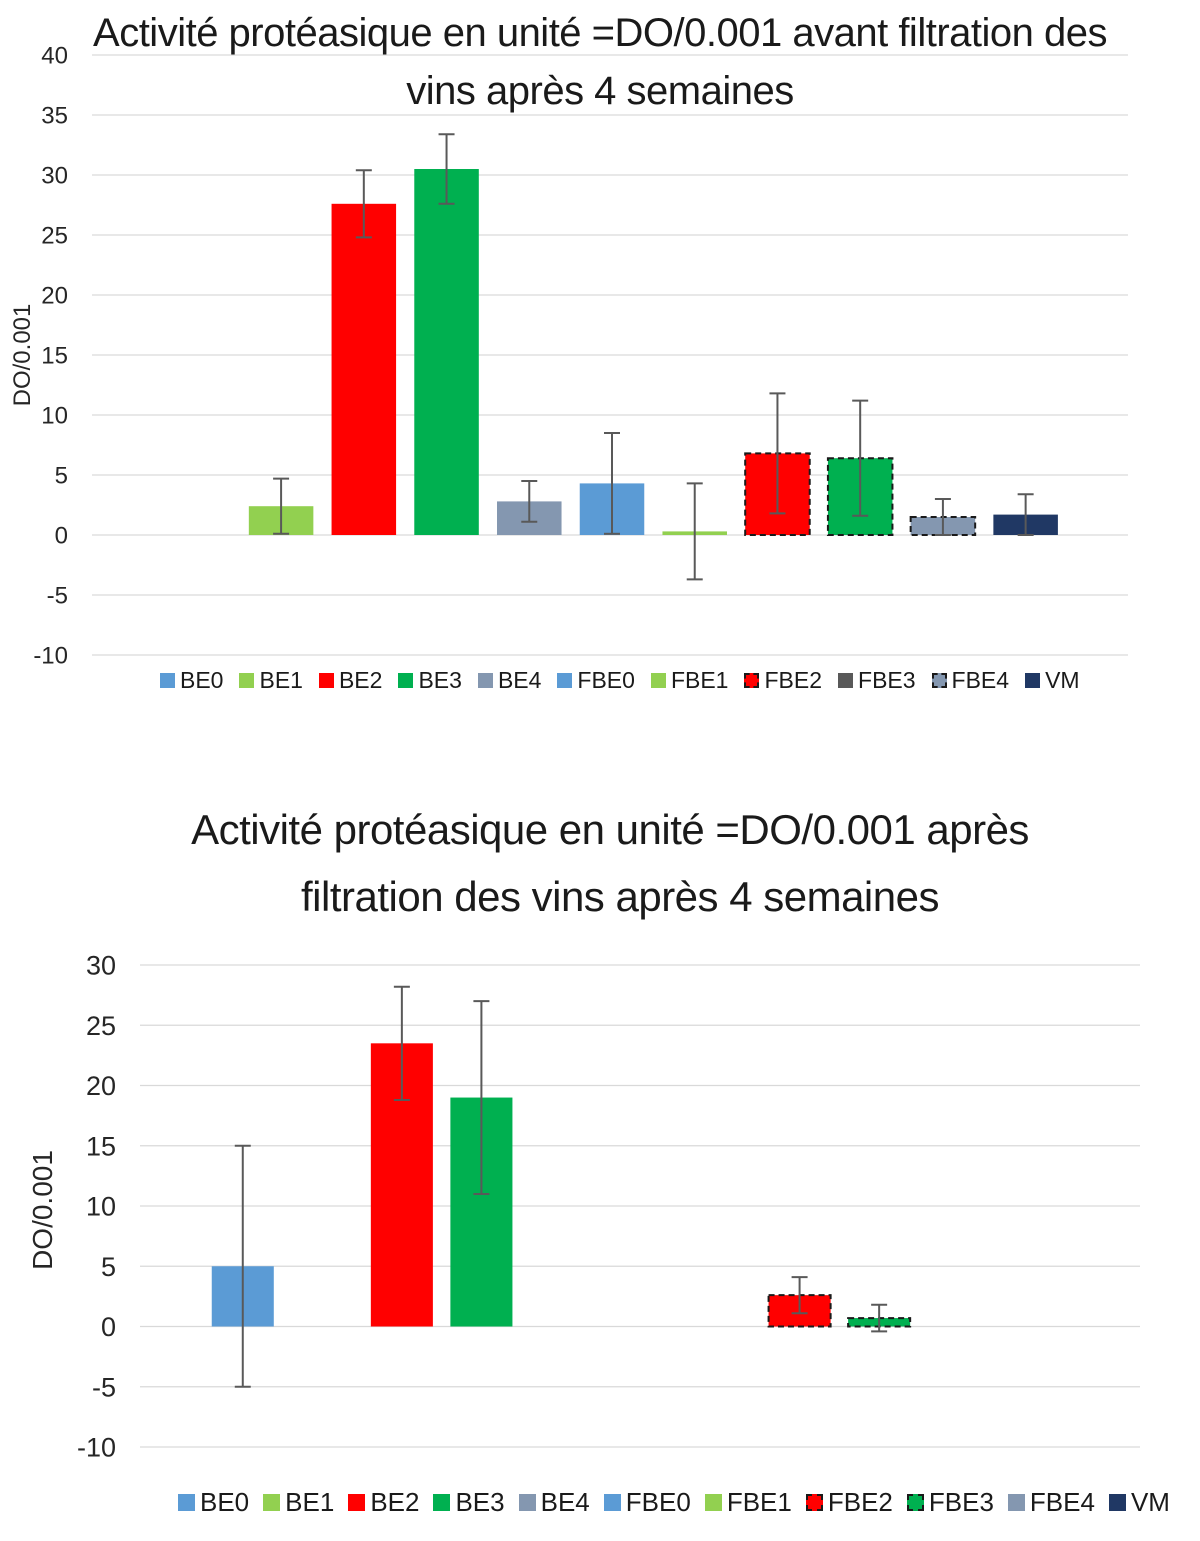 Image resolution: width=1200 pixels, height=1541 pixels. I want to click on chart-apres-title-line-2: filtration des vins après 4 semaines, so click(620, 896).